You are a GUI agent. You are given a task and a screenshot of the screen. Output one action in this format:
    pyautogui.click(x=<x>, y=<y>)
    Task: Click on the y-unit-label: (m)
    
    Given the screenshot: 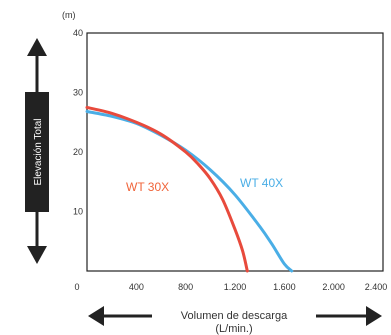 What is the action you would take?
    pyautogui.click(x=69, y=15)
    